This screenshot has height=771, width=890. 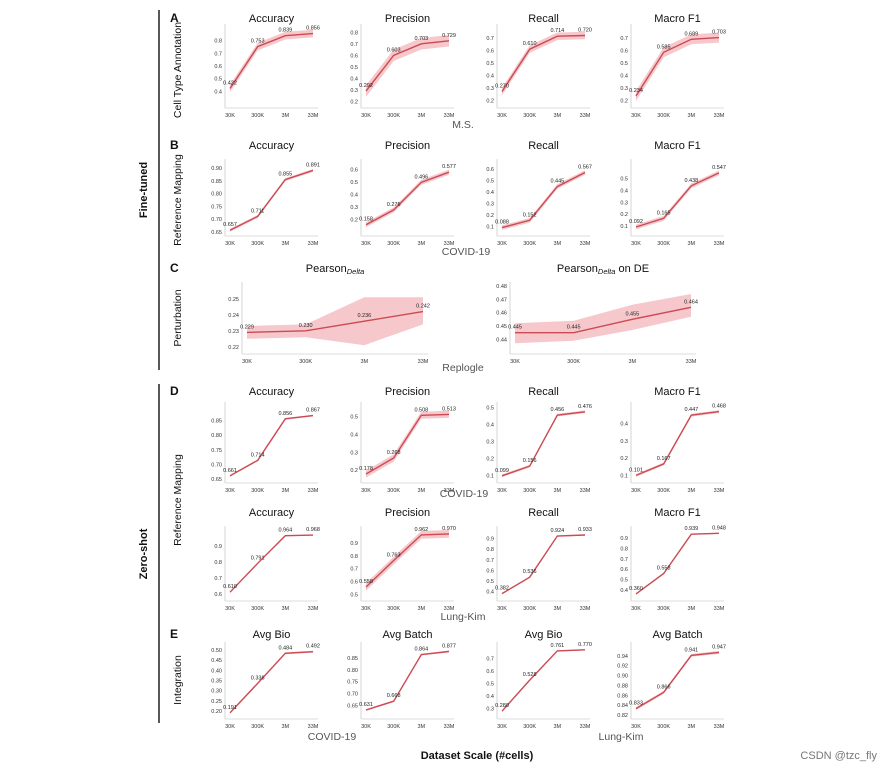 I want to click on data-label: 0.855, so click(x=285, y=175).